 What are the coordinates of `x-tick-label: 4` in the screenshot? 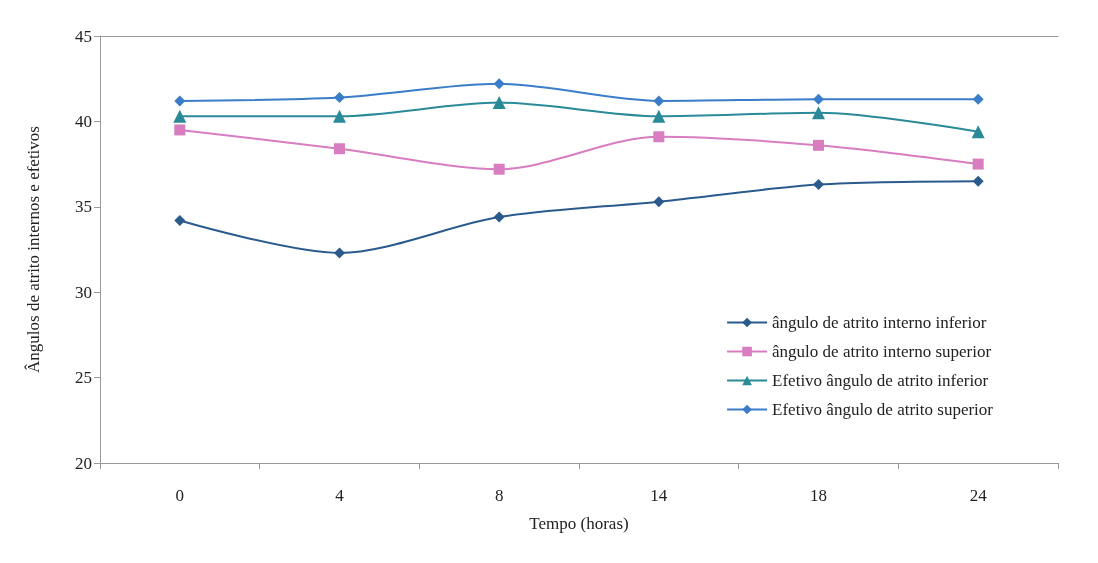 It's located at (340, 495).